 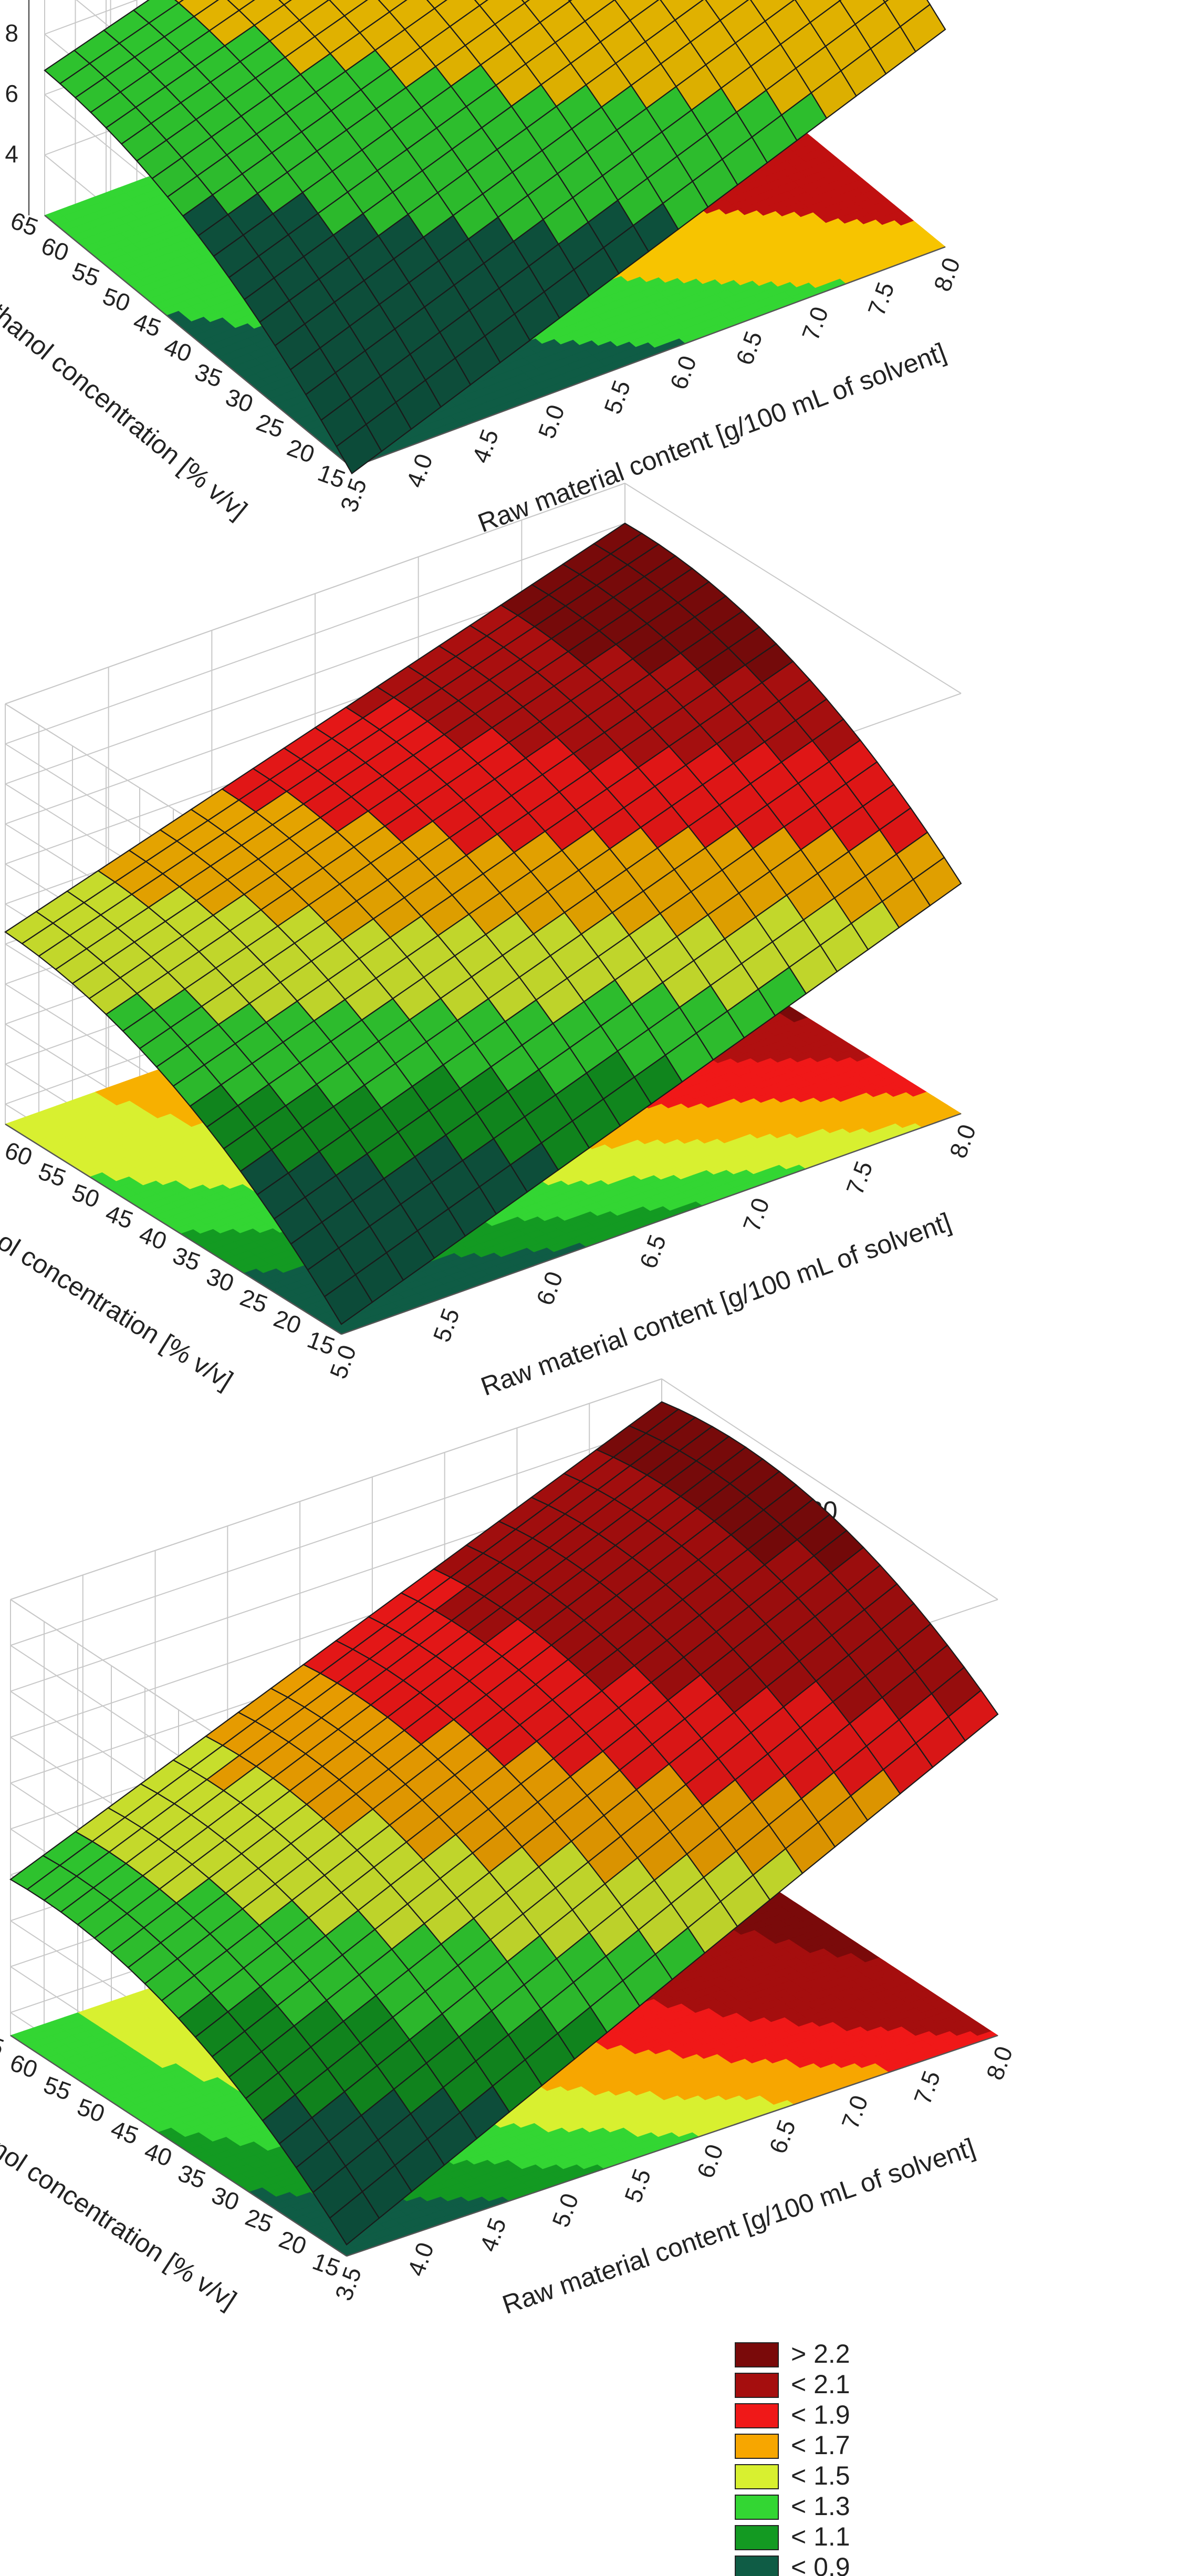 What do you see at coordinates (495, 237) in the screenshot?
I see `response-surface` at bounding box center [495, 237].